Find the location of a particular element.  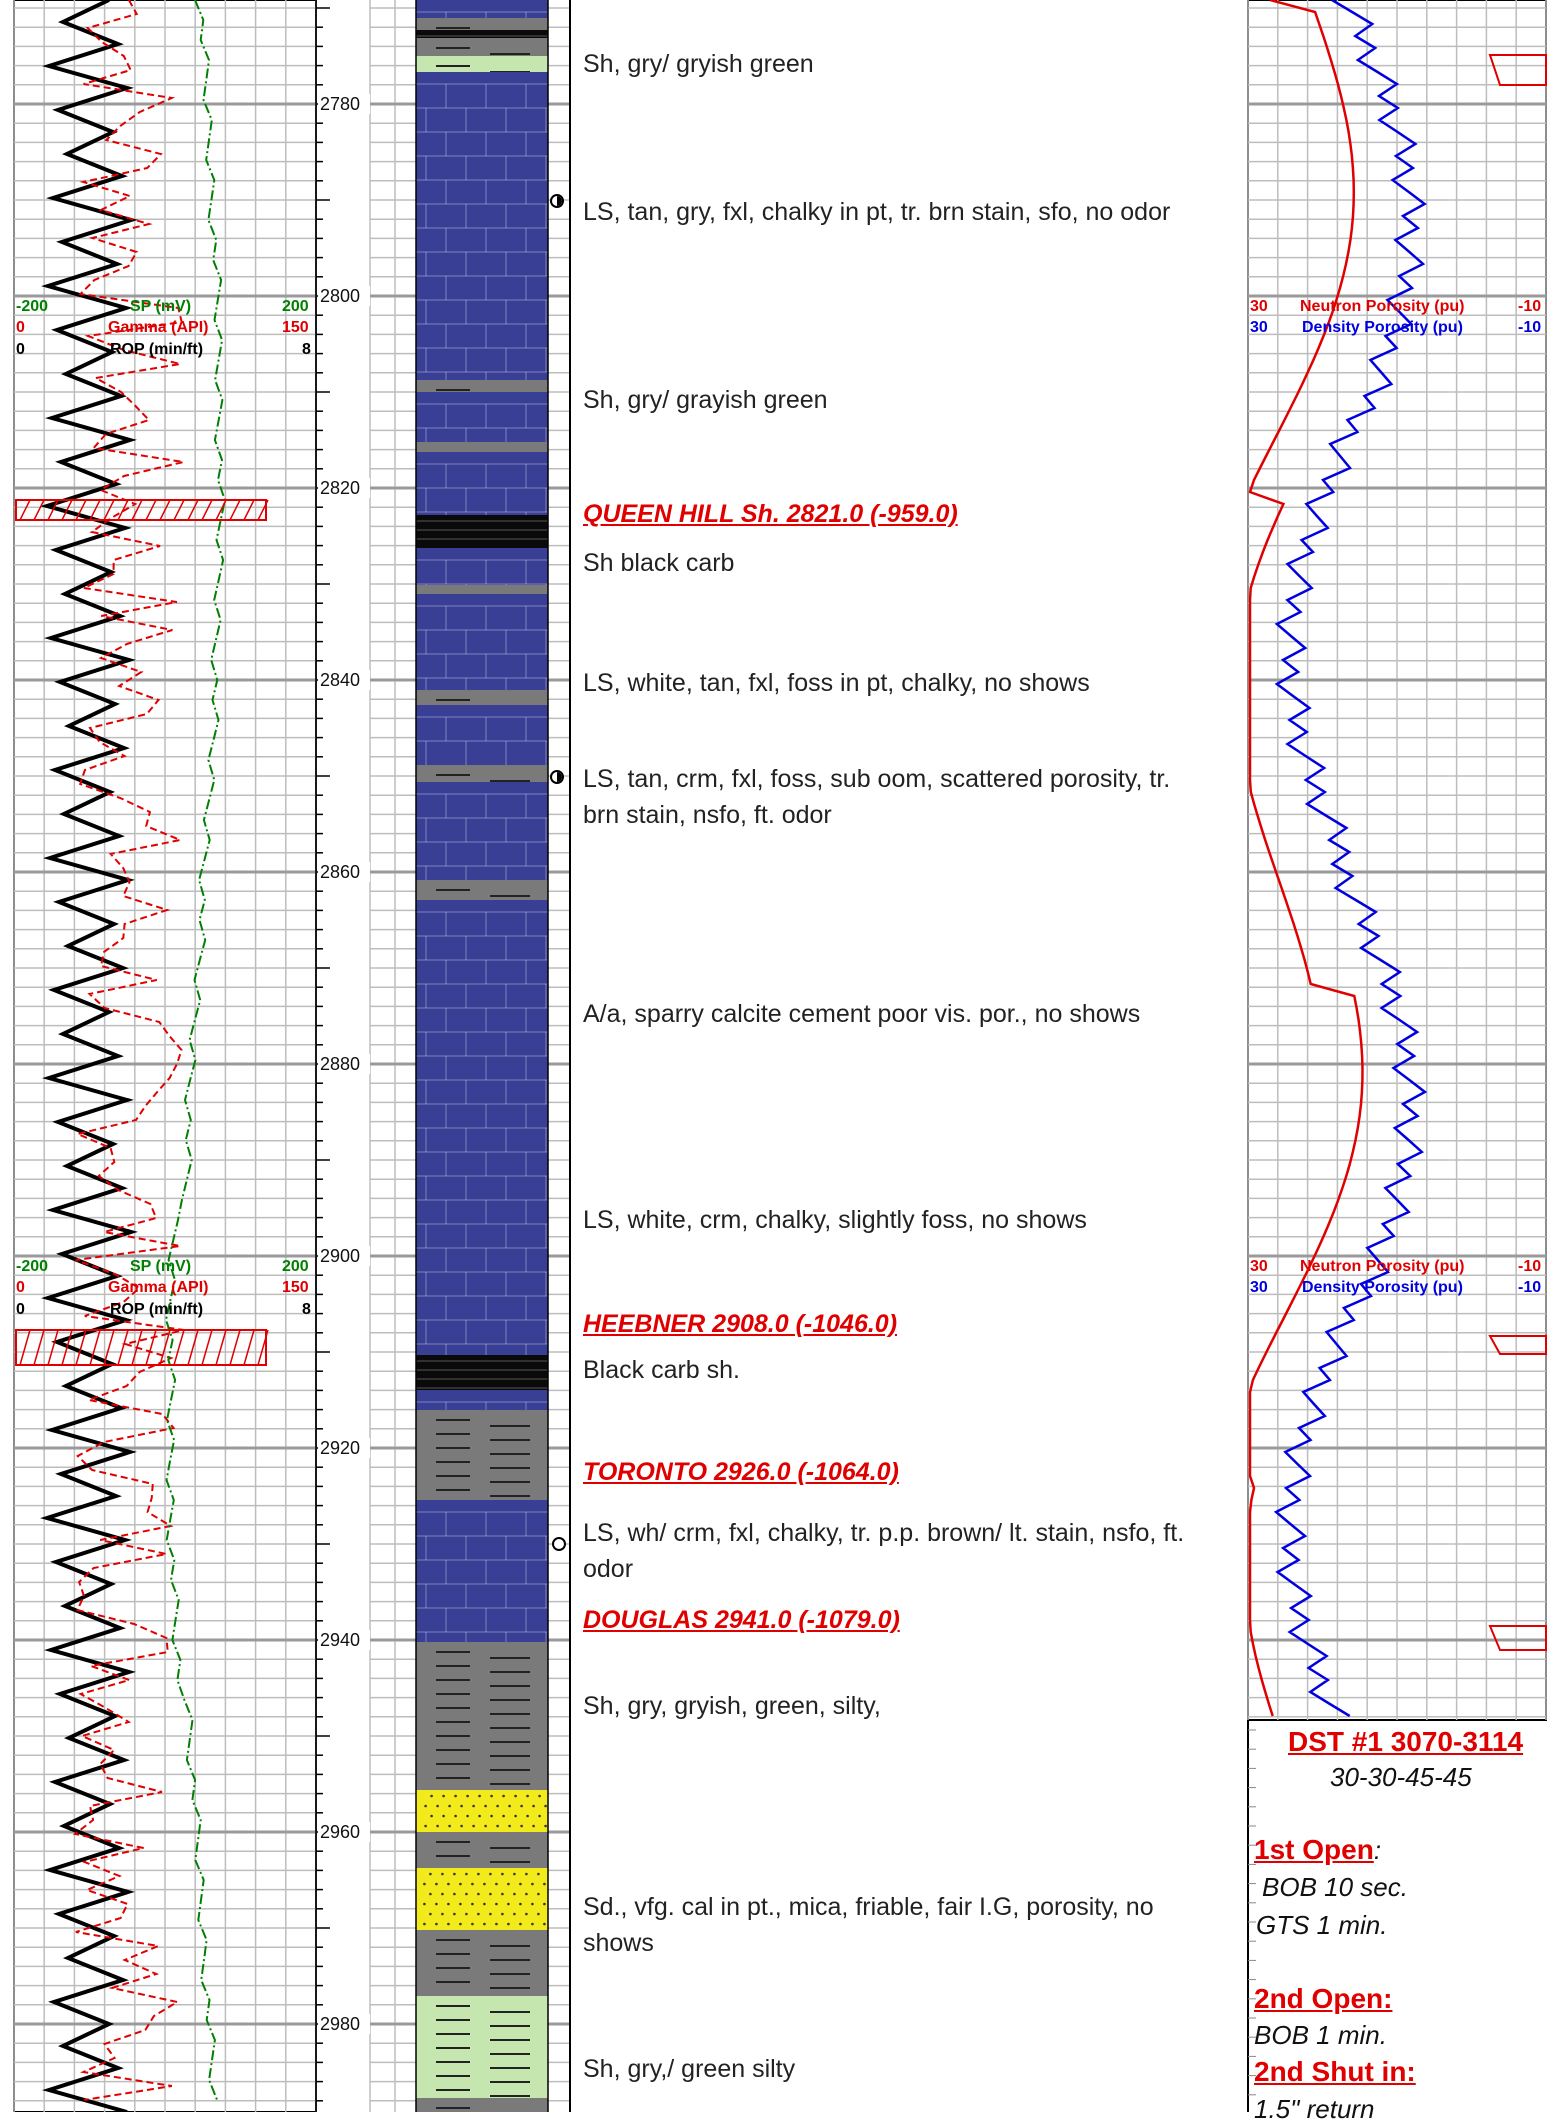

formation-top: HEEBNER 2908.0 (-1046.0) is located at coordinates (740, 1324).